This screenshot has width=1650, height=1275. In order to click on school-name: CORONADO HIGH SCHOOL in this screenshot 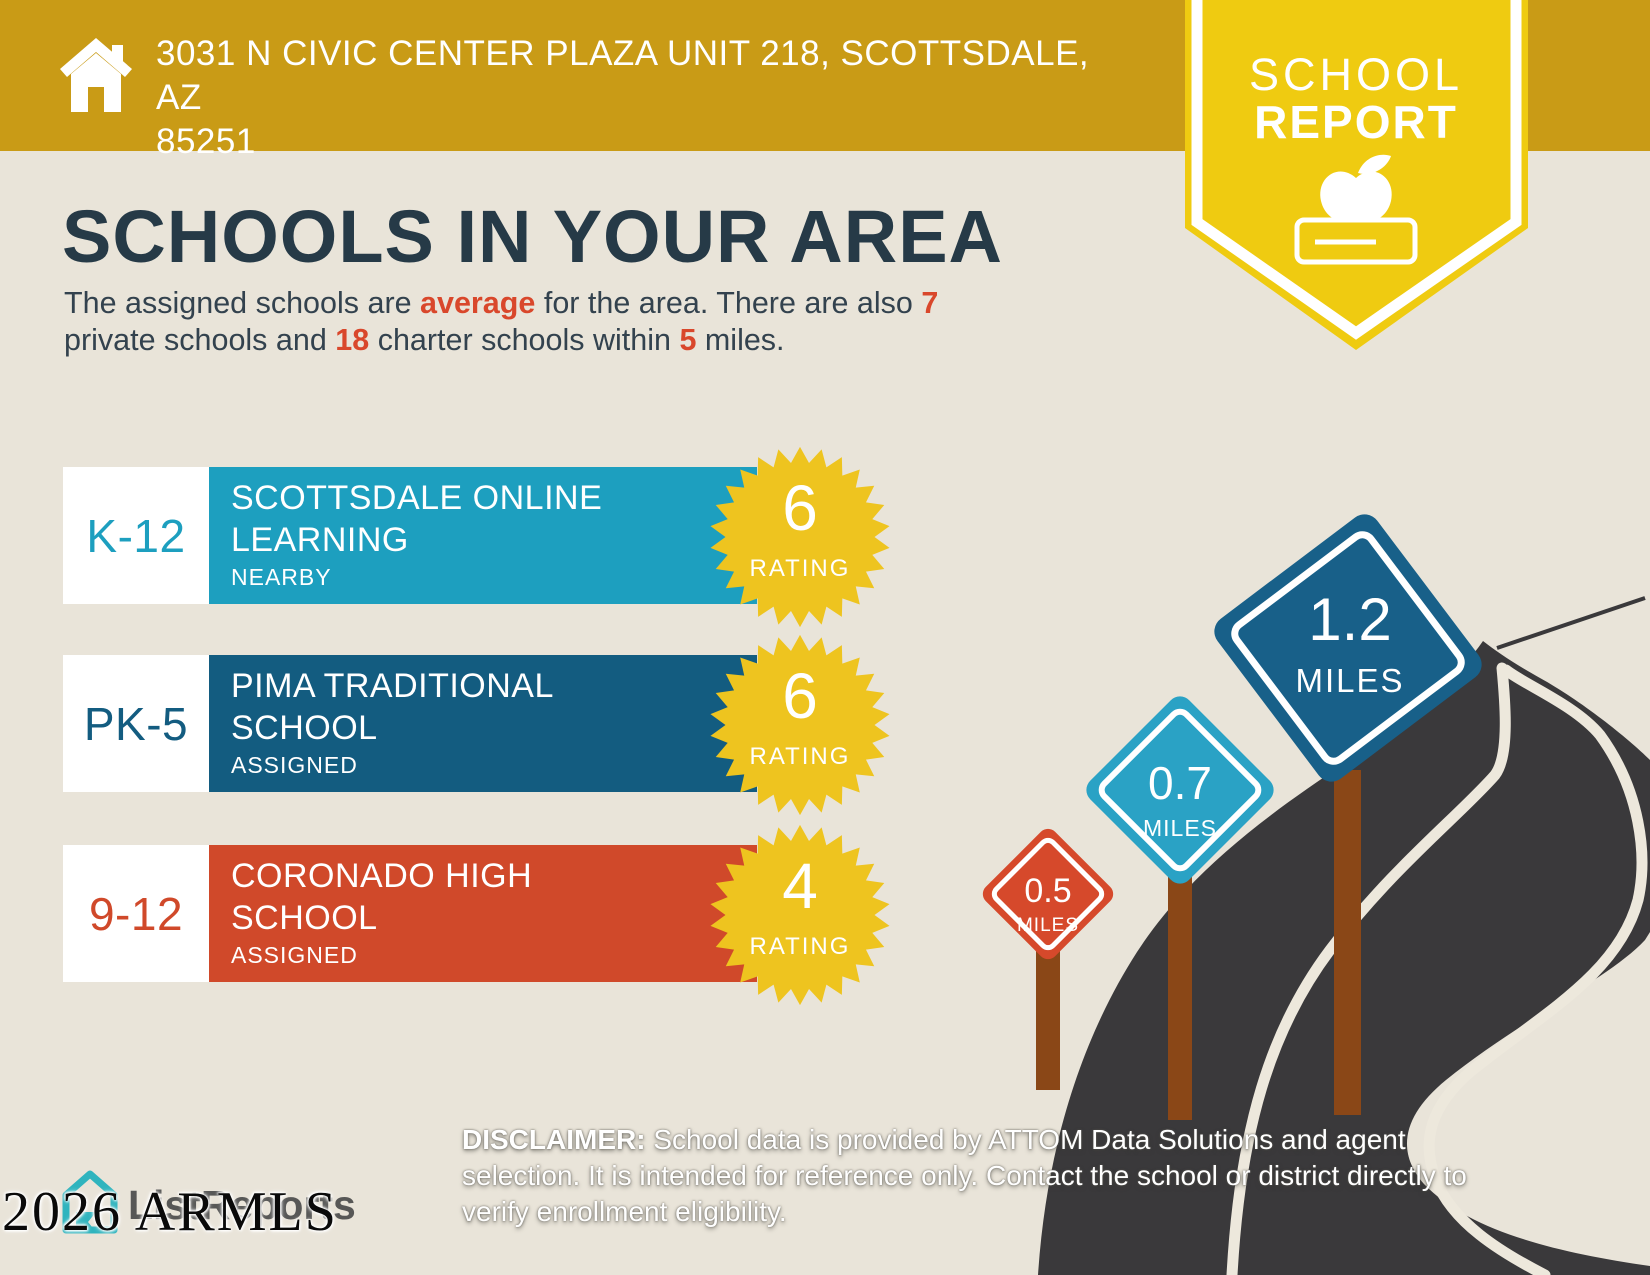, I will do `click(382, 897)`.